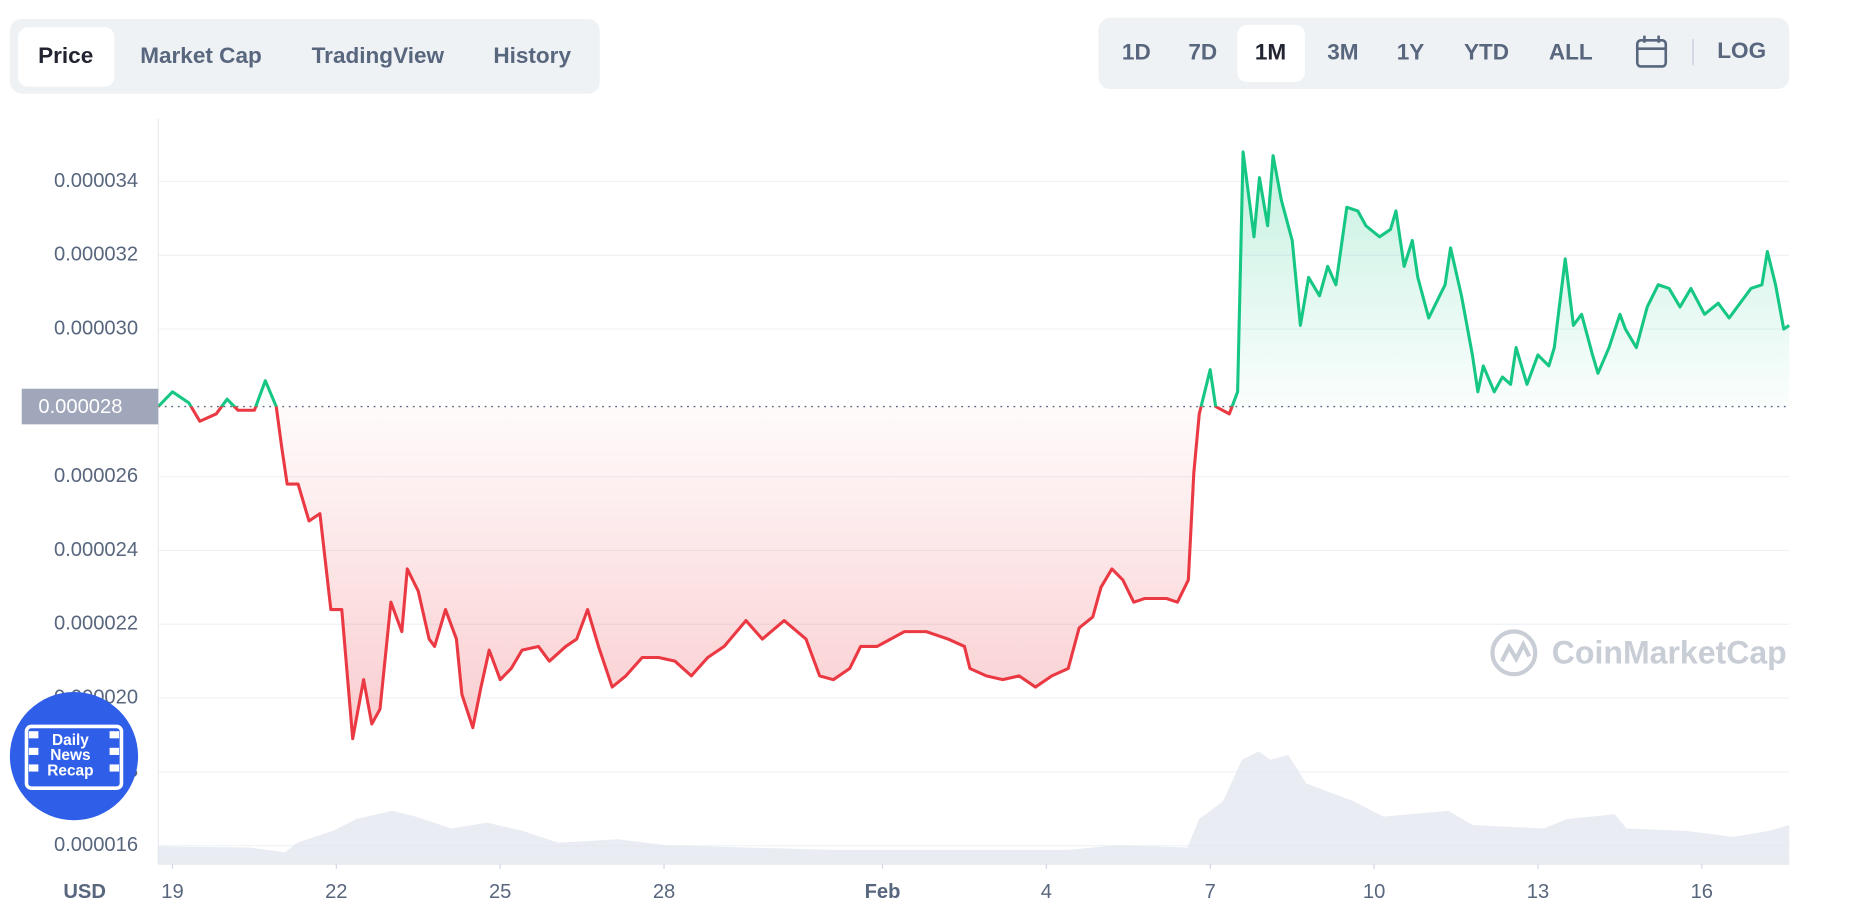 Image resolution: width=1862 pixels, height=914 pixels. Describe the element at coordinates (1411, 51) in the screenshot. I see `range-button: 1Y` at that location.